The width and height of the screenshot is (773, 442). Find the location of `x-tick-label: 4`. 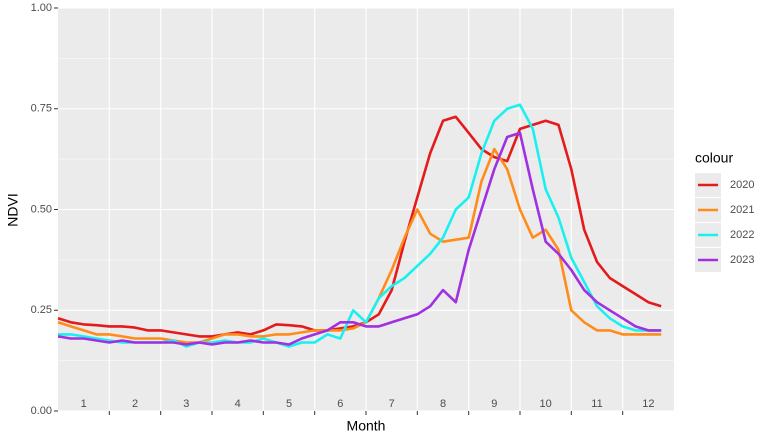

x-tick-label: 4 is located at coordinates (238, 404).